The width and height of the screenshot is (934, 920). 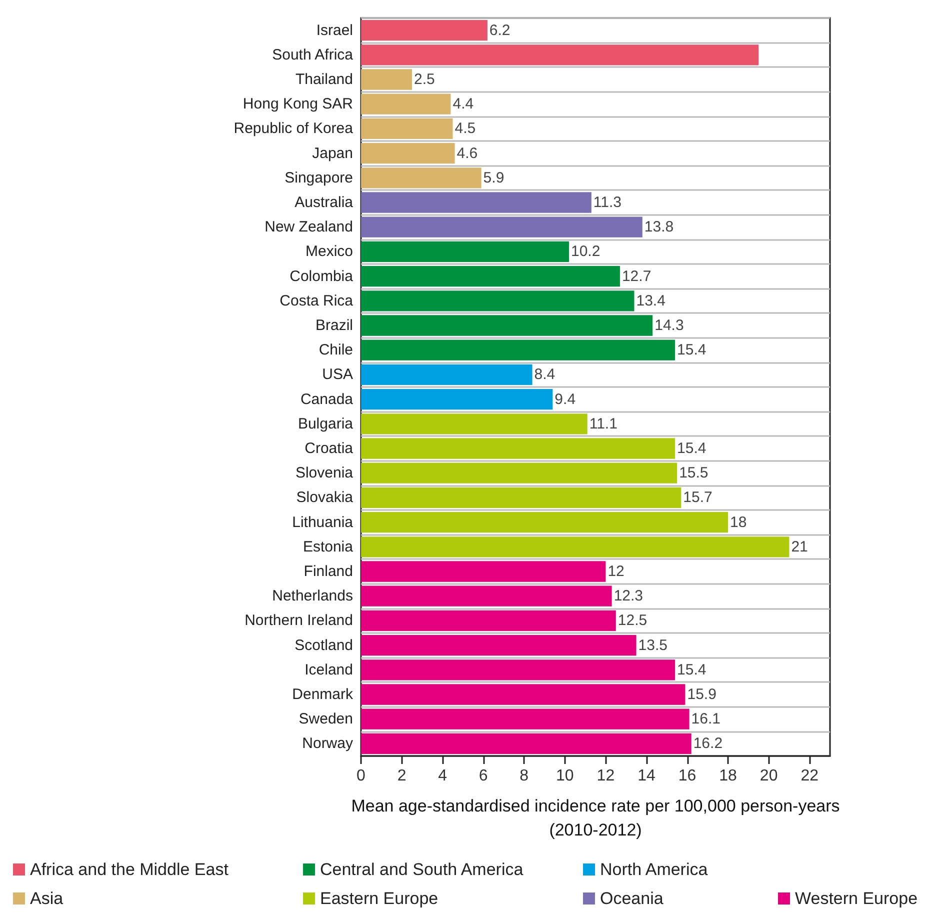 I want to click on y-tick-label: Chile, so click(x=335, y=350).